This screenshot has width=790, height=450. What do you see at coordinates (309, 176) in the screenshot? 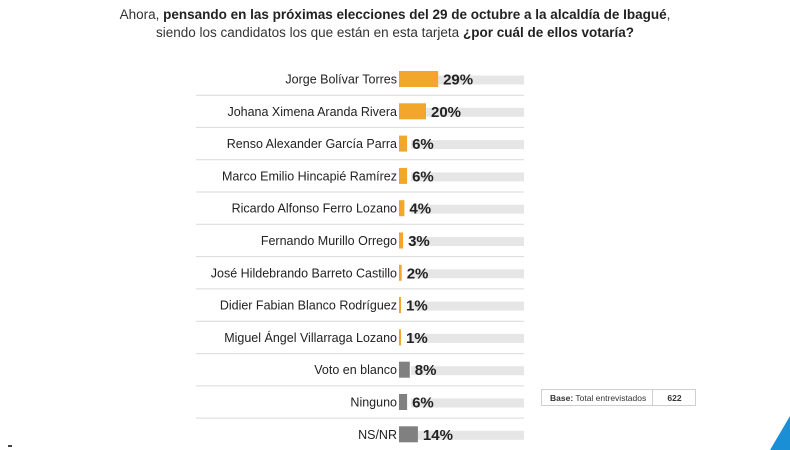
I see `category-label: Marco Emilio Hincapié Ramírez` at bounding box center [309, 176].